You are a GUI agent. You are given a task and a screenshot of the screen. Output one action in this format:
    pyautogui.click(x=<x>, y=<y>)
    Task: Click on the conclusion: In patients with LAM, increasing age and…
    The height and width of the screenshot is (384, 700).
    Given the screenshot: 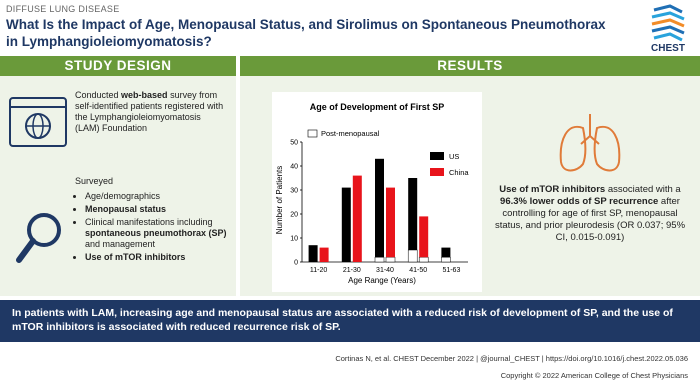 What is the action you would take?
    pyautogui.click(x=350, y=321)
    